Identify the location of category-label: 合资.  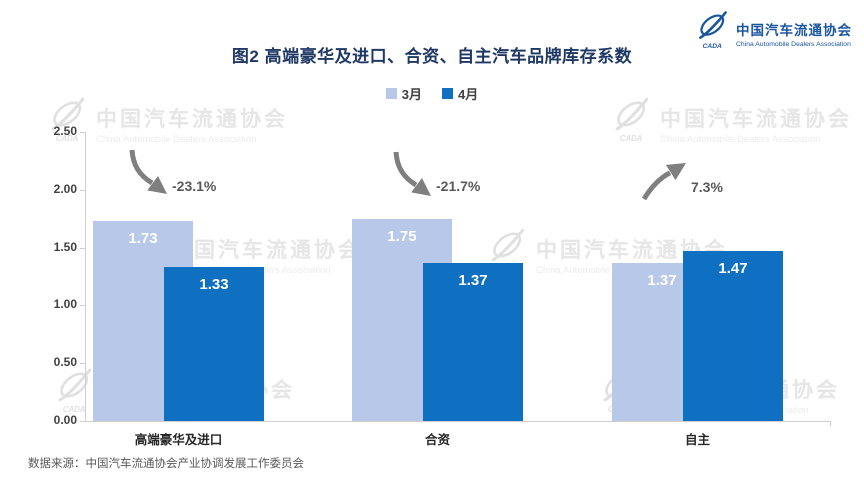
(437, 440).